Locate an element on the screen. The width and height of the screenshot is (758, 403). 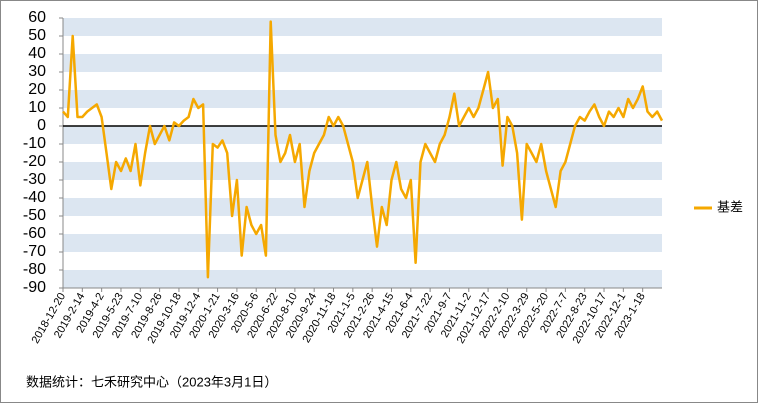
y-tick-label: -90 is located at coordinates (34, 287).